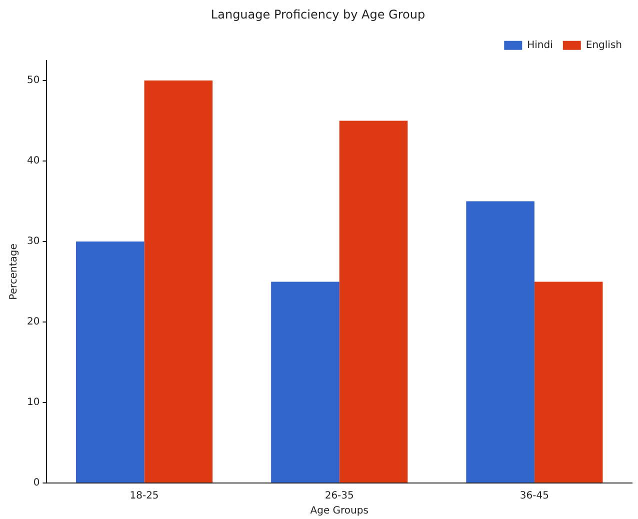 This screenshot has width=638, height=519. What do you see at coordinates (144, 496) in the screenshot?
I see `x-tick-label: 18-25` at bounding box center [144, 496].